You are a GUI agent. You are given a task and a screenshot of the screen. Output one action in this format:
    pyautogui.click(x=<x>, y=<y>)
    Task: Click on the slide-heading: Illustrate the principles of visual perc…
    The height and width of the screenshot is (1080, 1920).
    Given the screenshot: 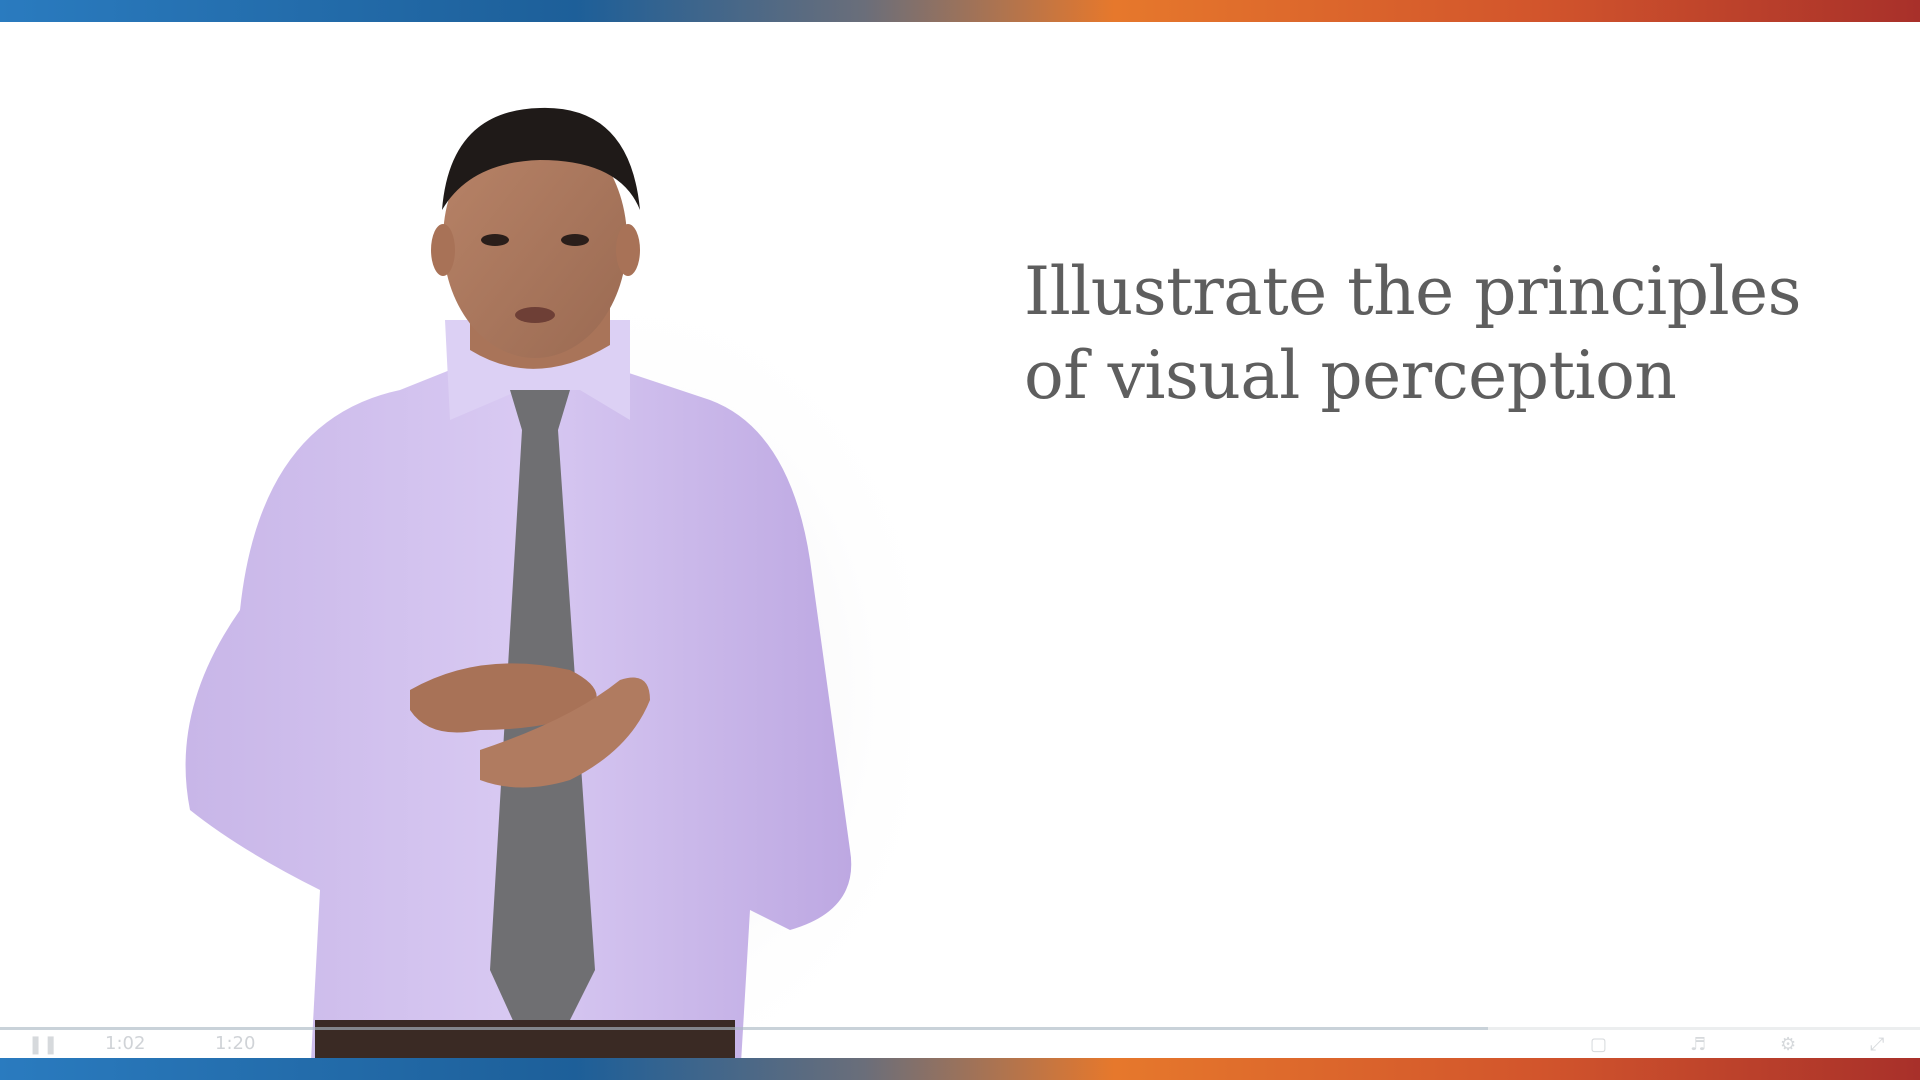 What is the action you would take?
    pyautogui.click(x=1434, y=334)
    